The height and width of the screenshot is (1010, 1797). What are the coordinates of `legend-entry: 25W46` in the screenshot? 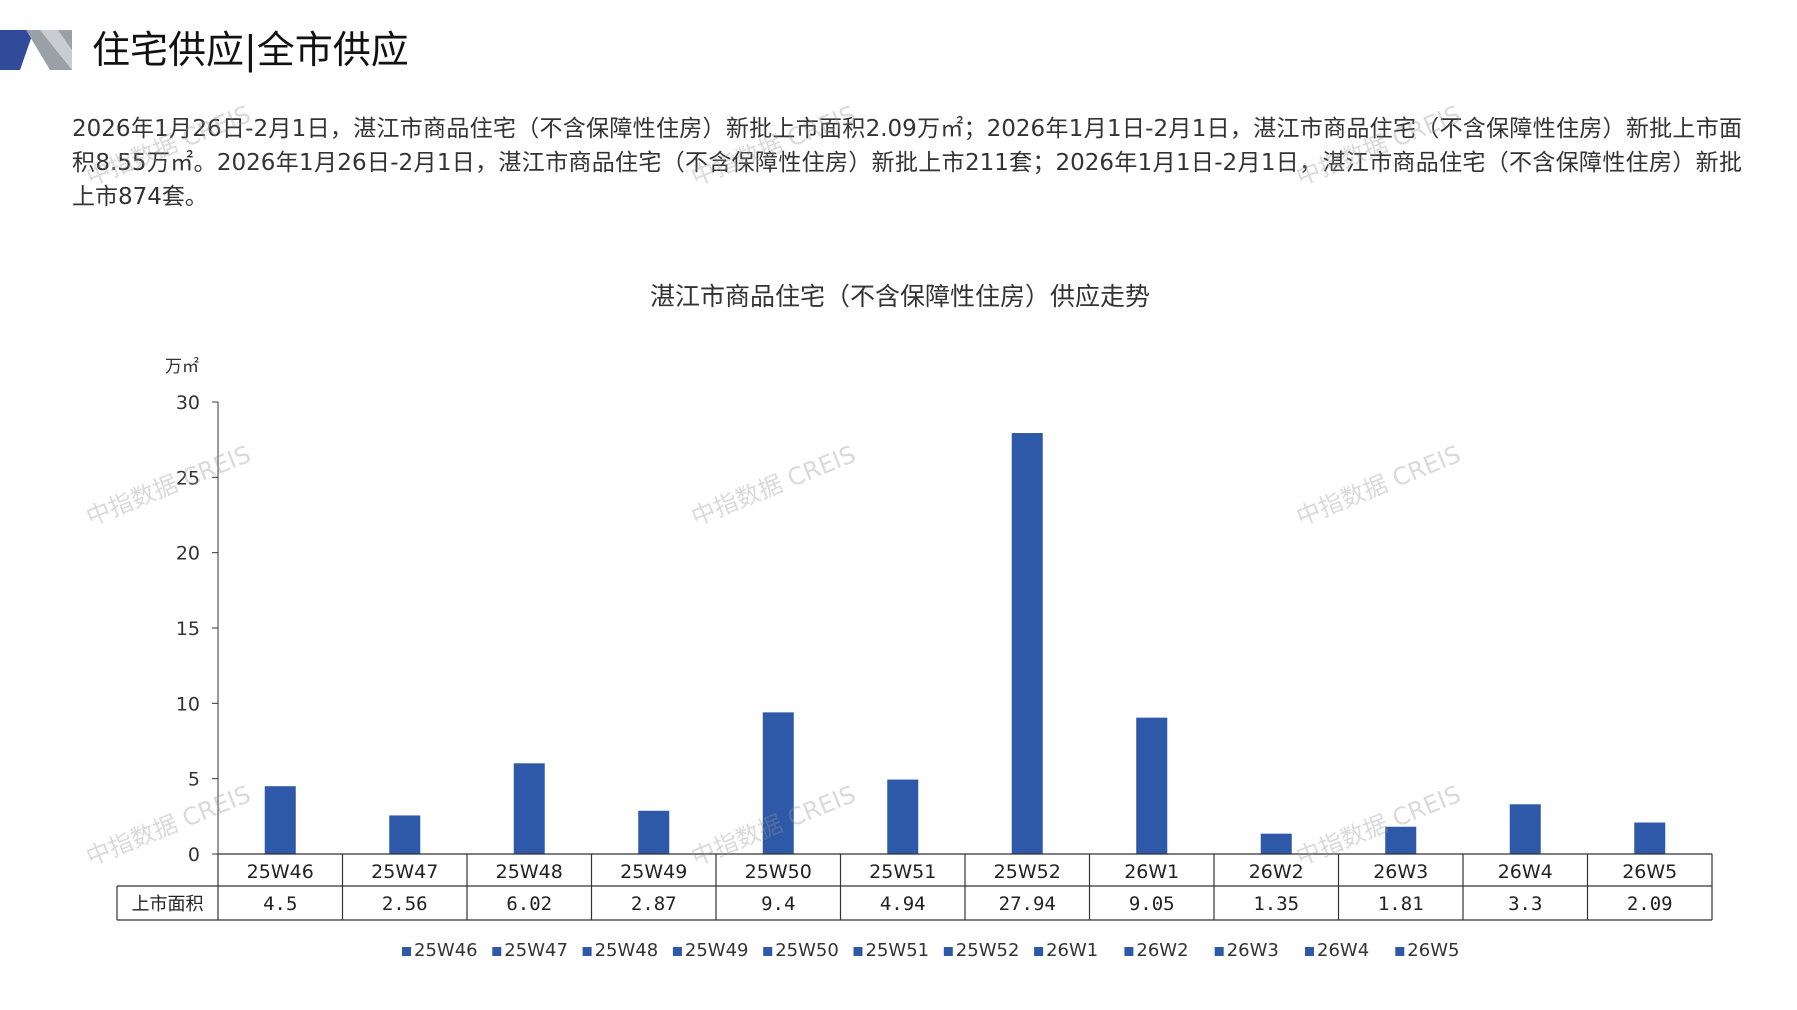 It's located at (446, 950).